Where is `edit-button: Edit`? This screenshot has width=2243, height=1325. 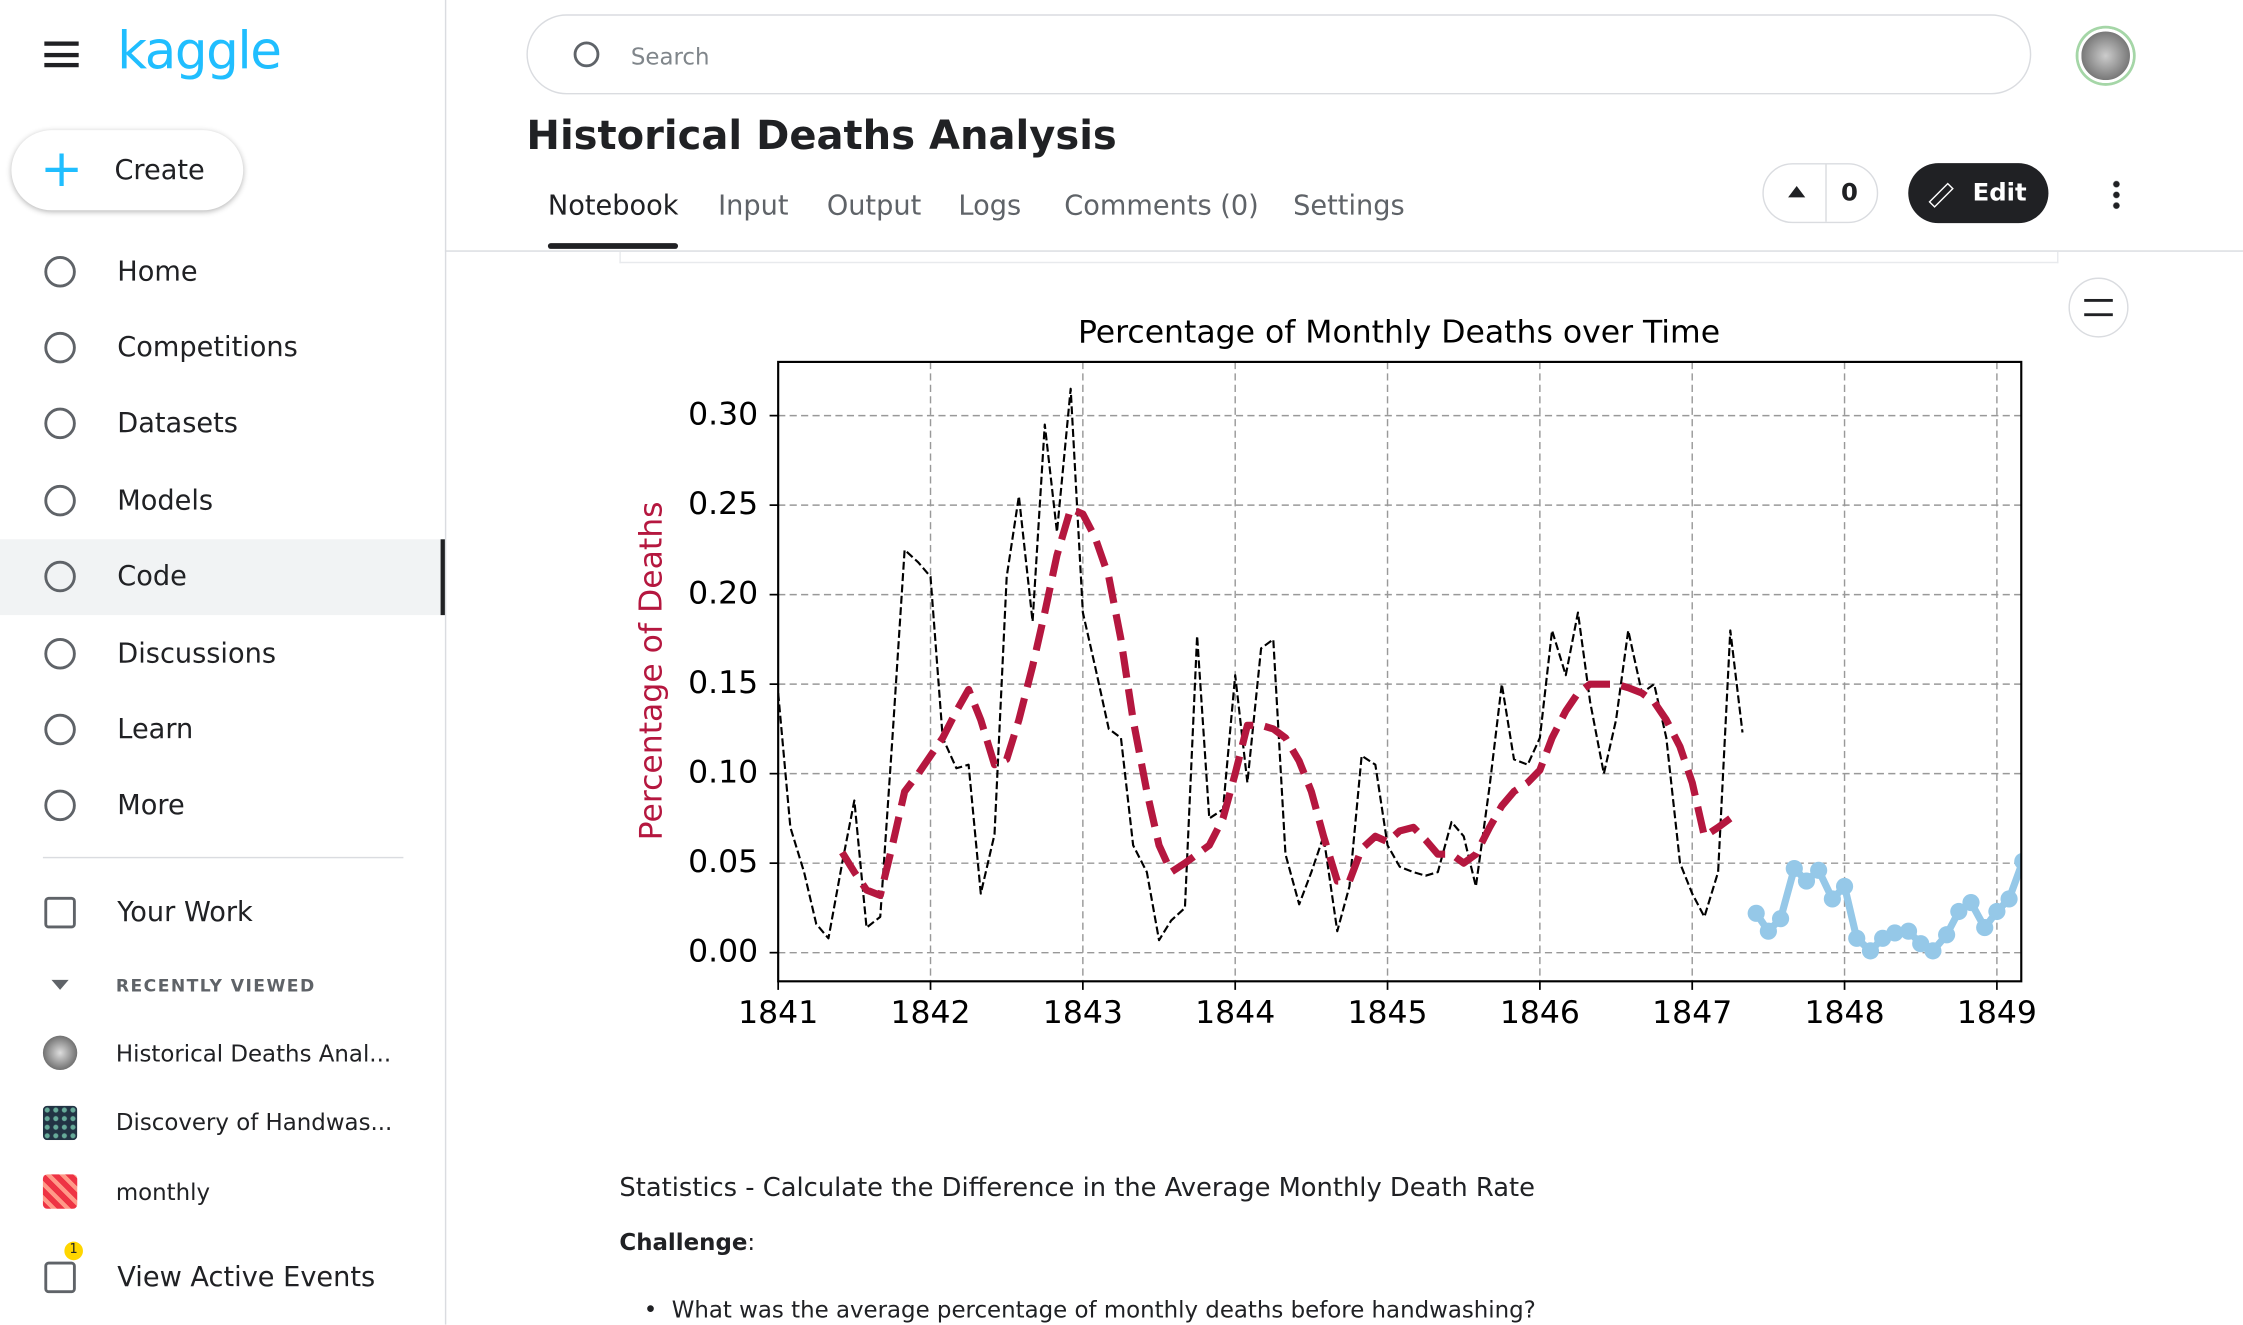
edit-button: Edit is located at coordinates (1978, 193).